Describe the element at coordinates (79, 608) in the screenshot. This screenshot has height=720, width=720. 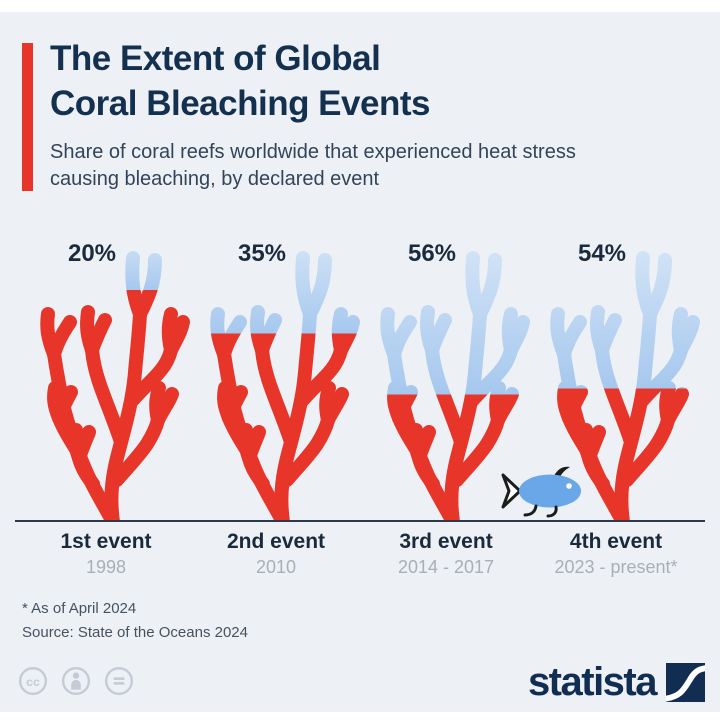
I see `footnote-asterisk: * As of April 2024` at that location.